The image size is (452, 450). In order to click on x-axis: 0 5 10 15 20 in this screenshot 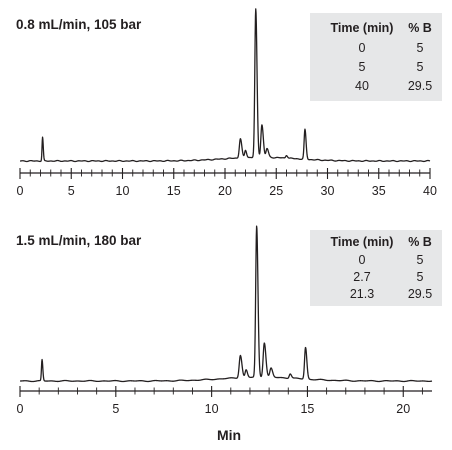, I will do `click(224, 401)`.